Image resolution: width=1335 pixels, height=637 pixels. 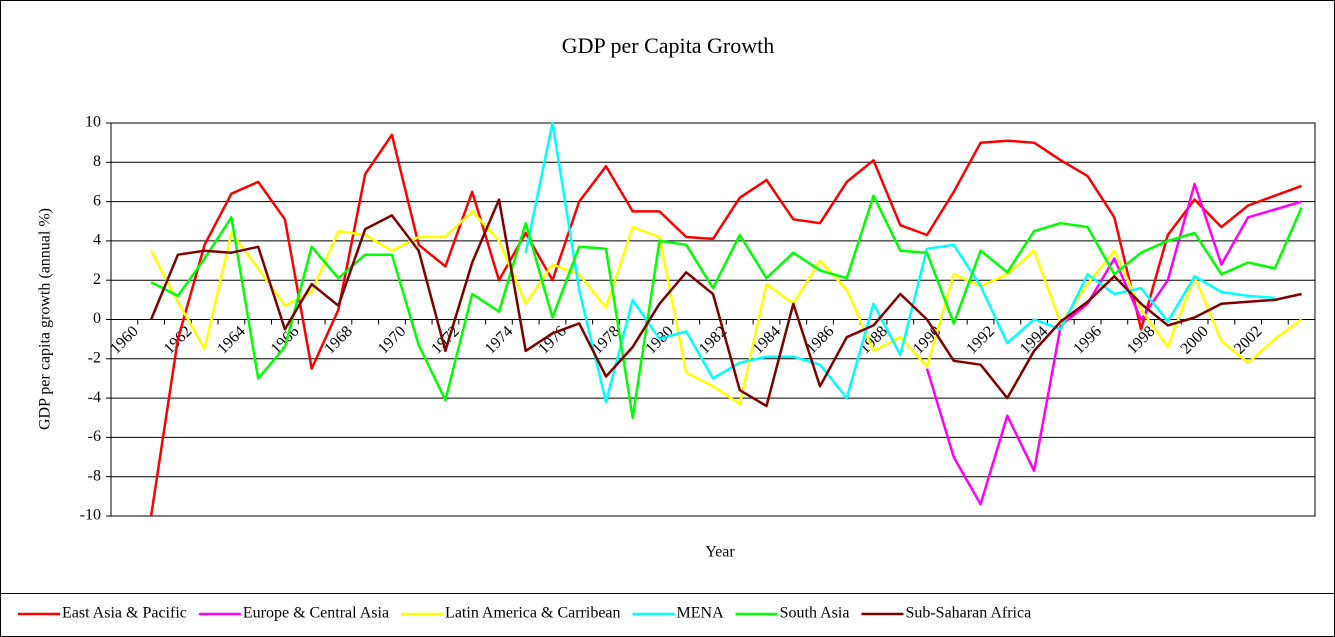 I want to click on x-axis-label: Year, so click(x=720, y=552).